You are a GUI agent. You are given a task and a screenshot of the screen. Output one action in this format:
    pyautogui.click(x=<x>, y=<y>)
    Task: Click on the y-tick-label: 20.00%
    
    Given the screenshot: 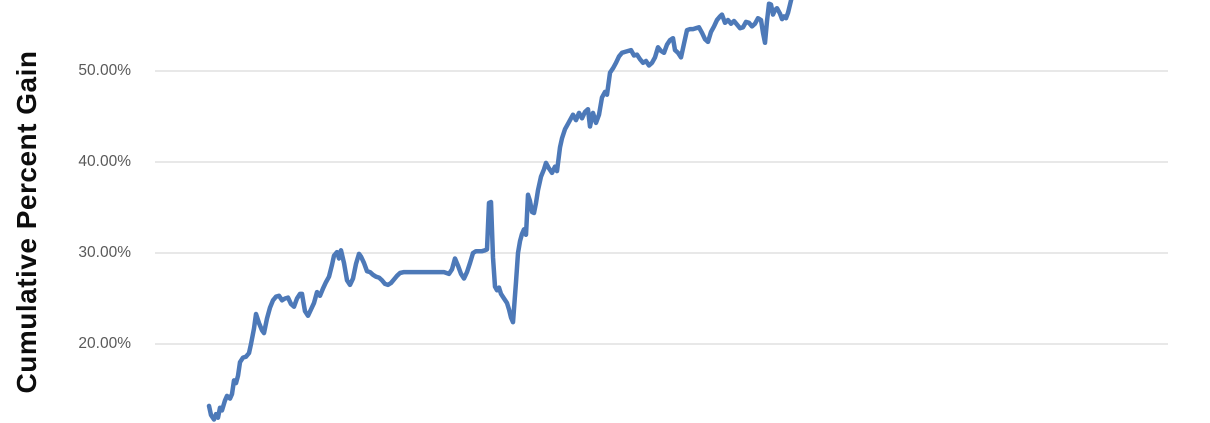 What is the action you would take?
    pyautogui.click(x=104, y=343)
    